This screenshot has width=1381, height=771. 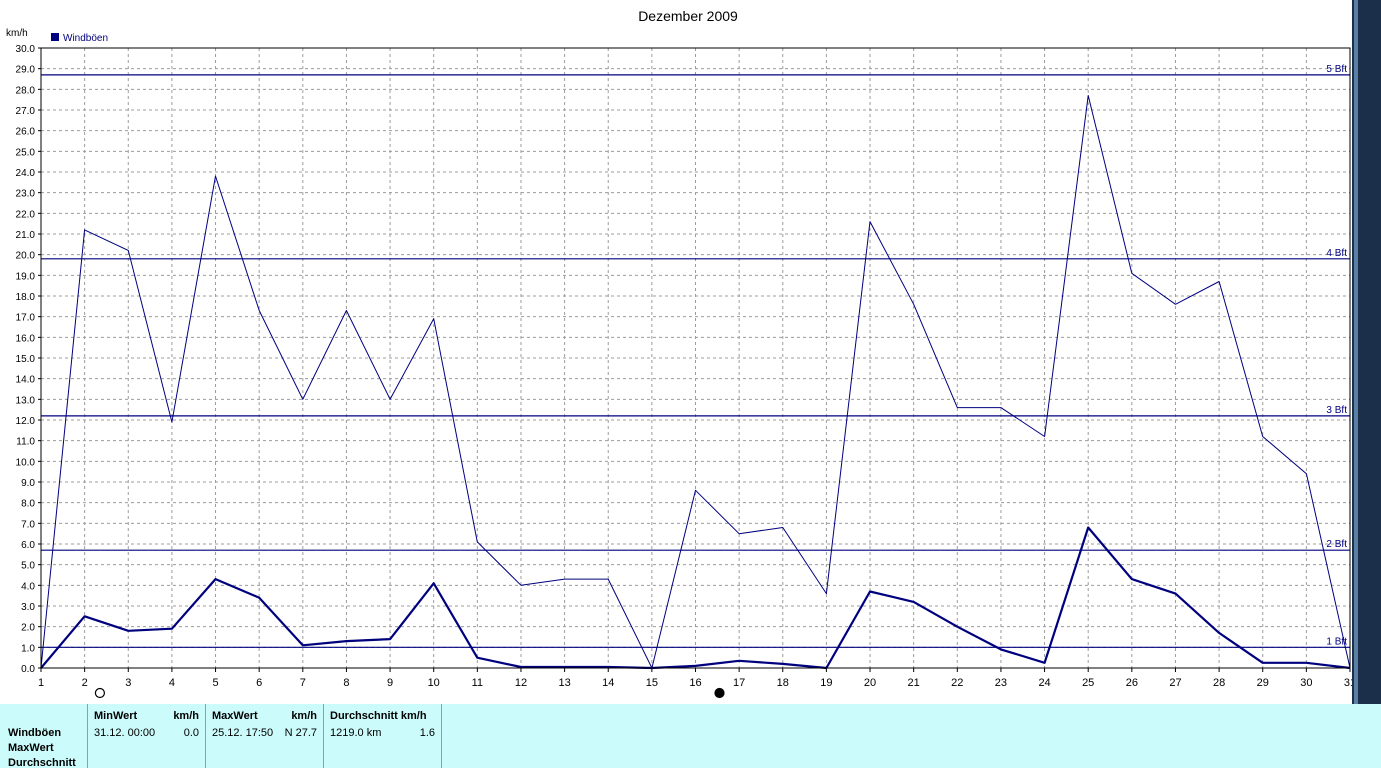 I want to click on legend-swatch, so click(x=55, y=37).